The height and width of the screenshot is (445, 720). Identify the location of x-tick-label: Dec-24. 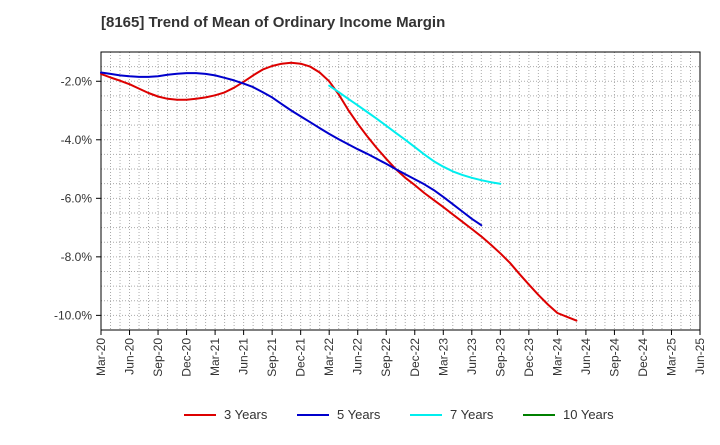
(643, 357).